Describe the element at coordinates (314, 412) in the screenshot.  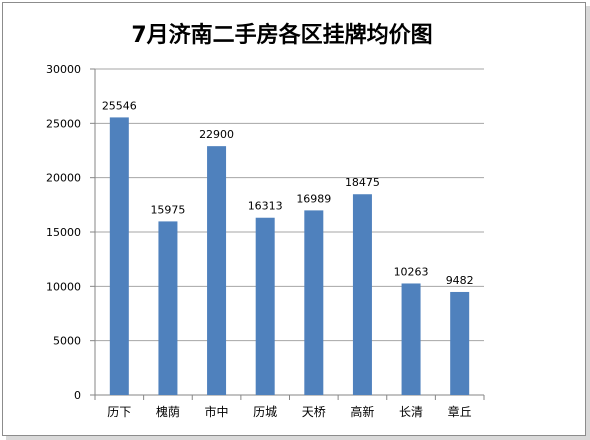
I see `x-tick-label: 天桥` at that location.